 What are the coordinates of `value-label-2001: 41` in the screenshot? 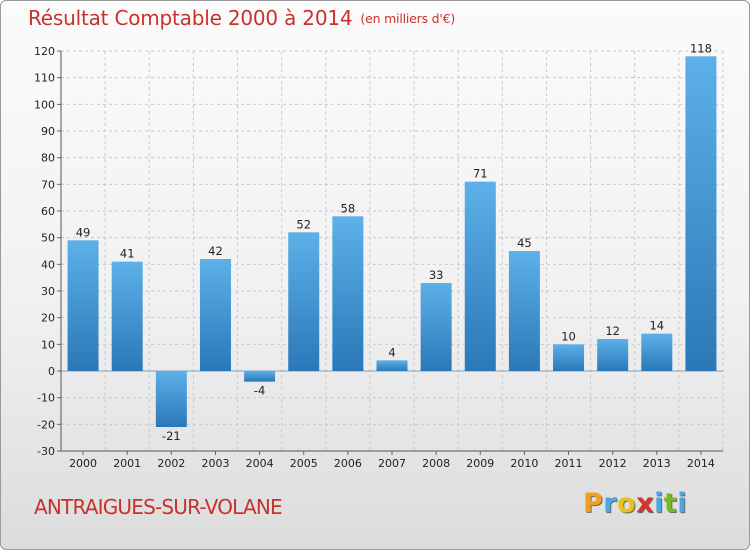 It's located at (127, 254).